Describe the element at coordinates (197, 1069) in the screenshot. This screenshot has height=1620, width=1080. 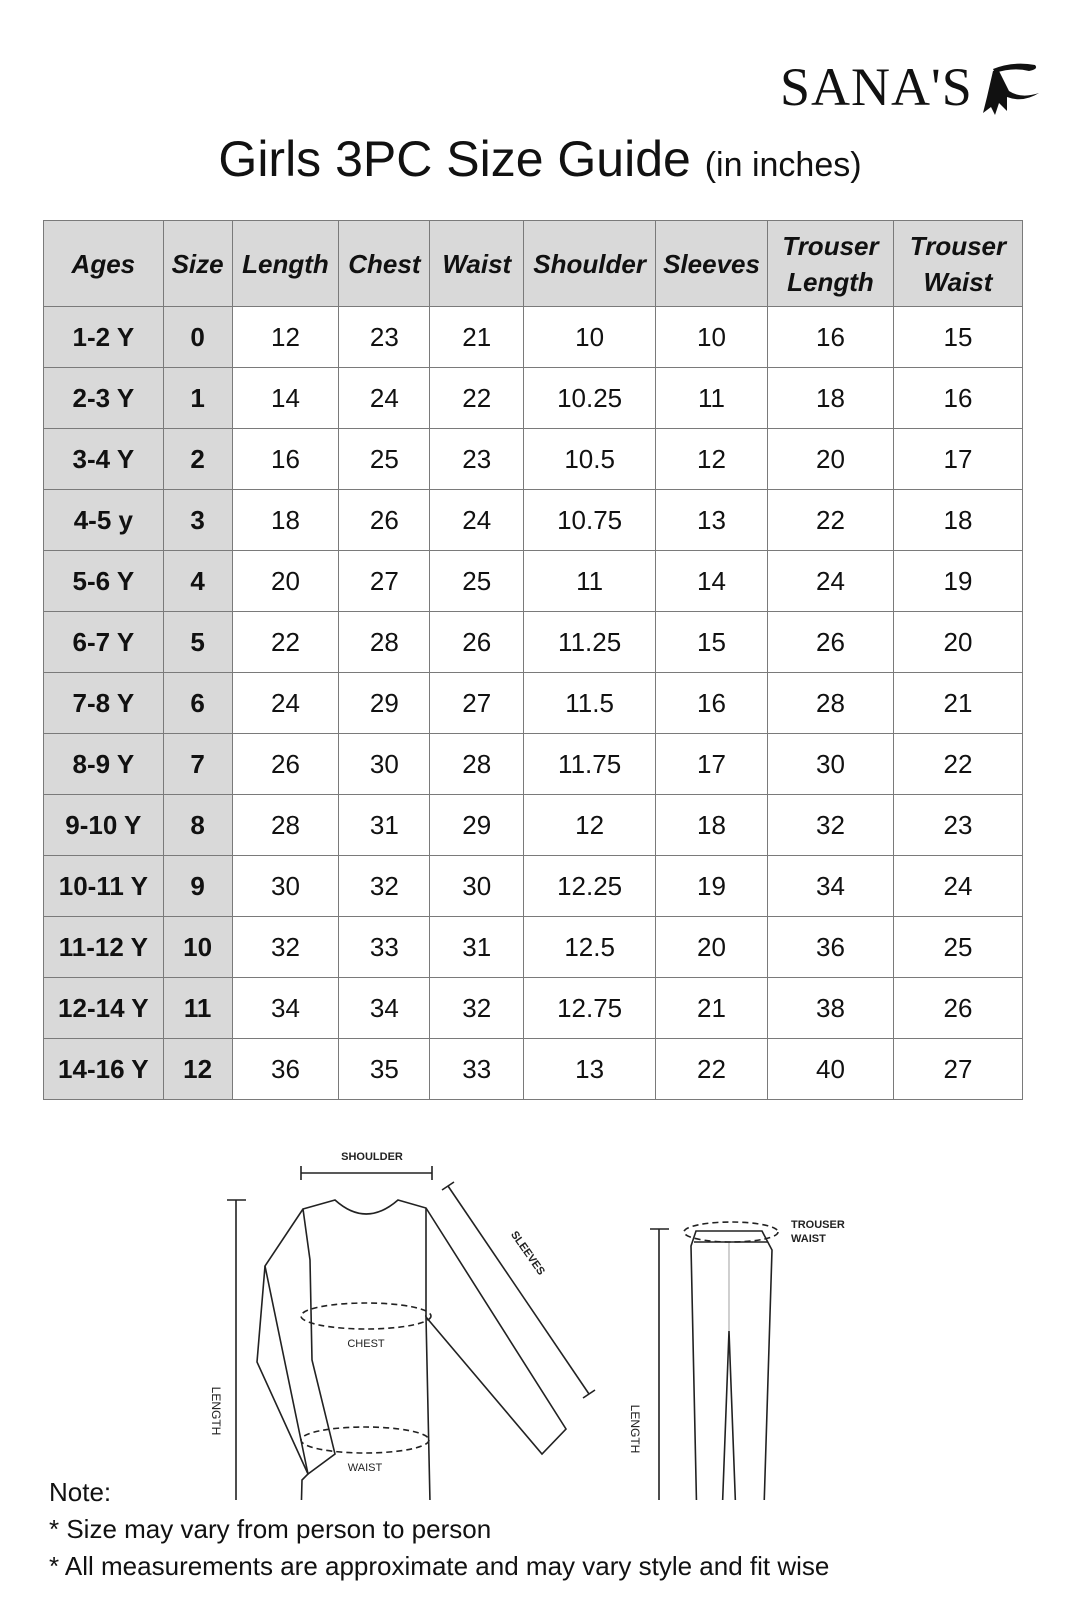
I see `size-cell: 12` at that location.